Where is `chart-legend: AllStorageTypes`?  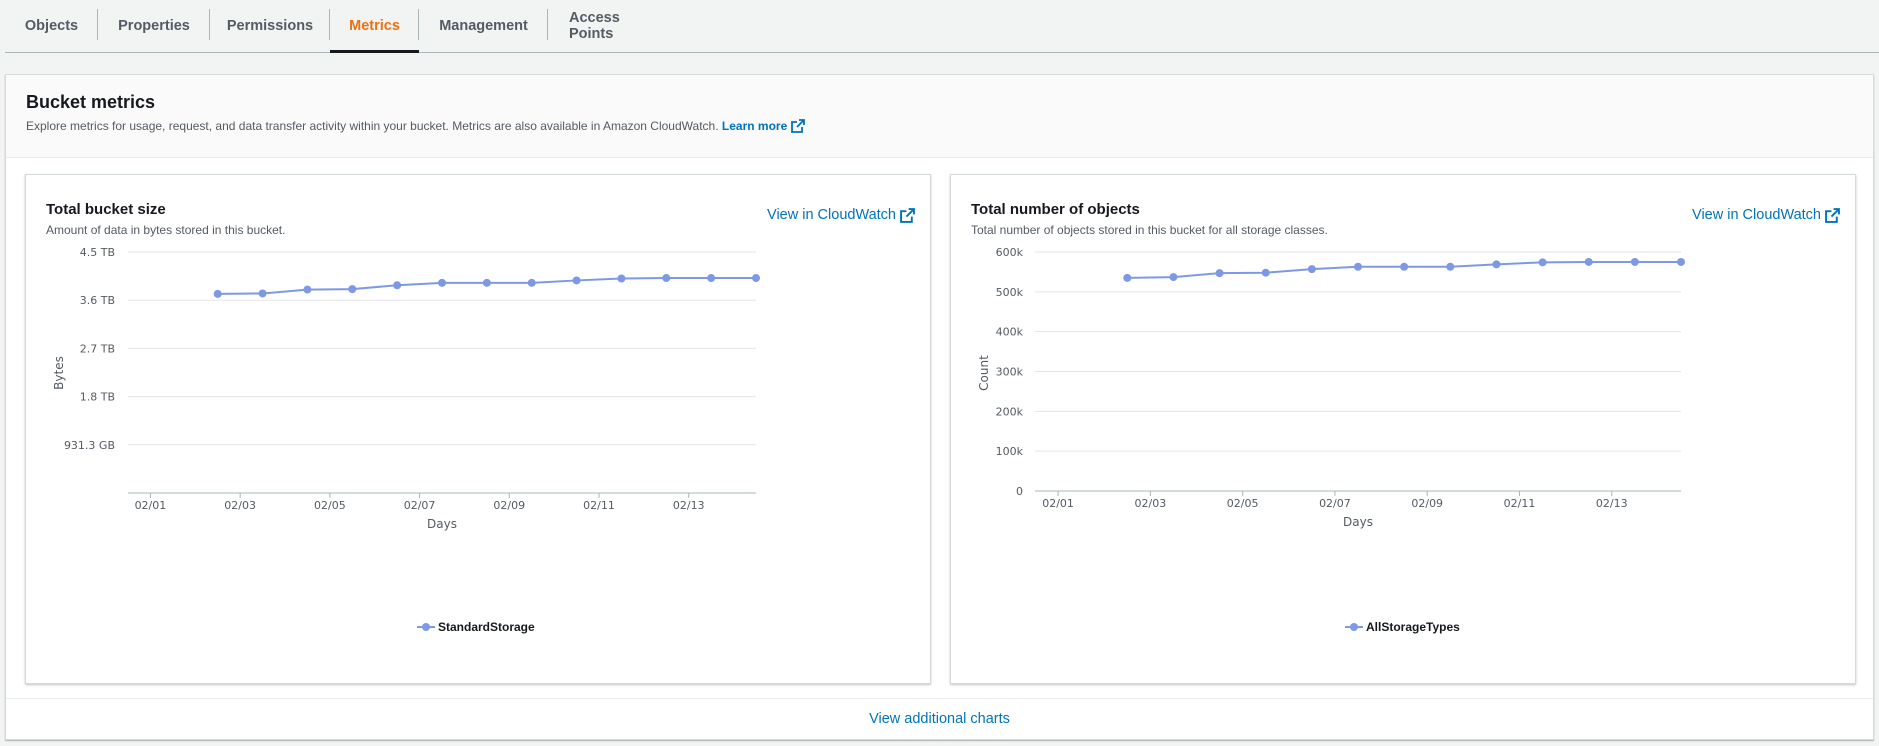
chart-legend: AllStorageTypes is located at coordinates (1402, 627).